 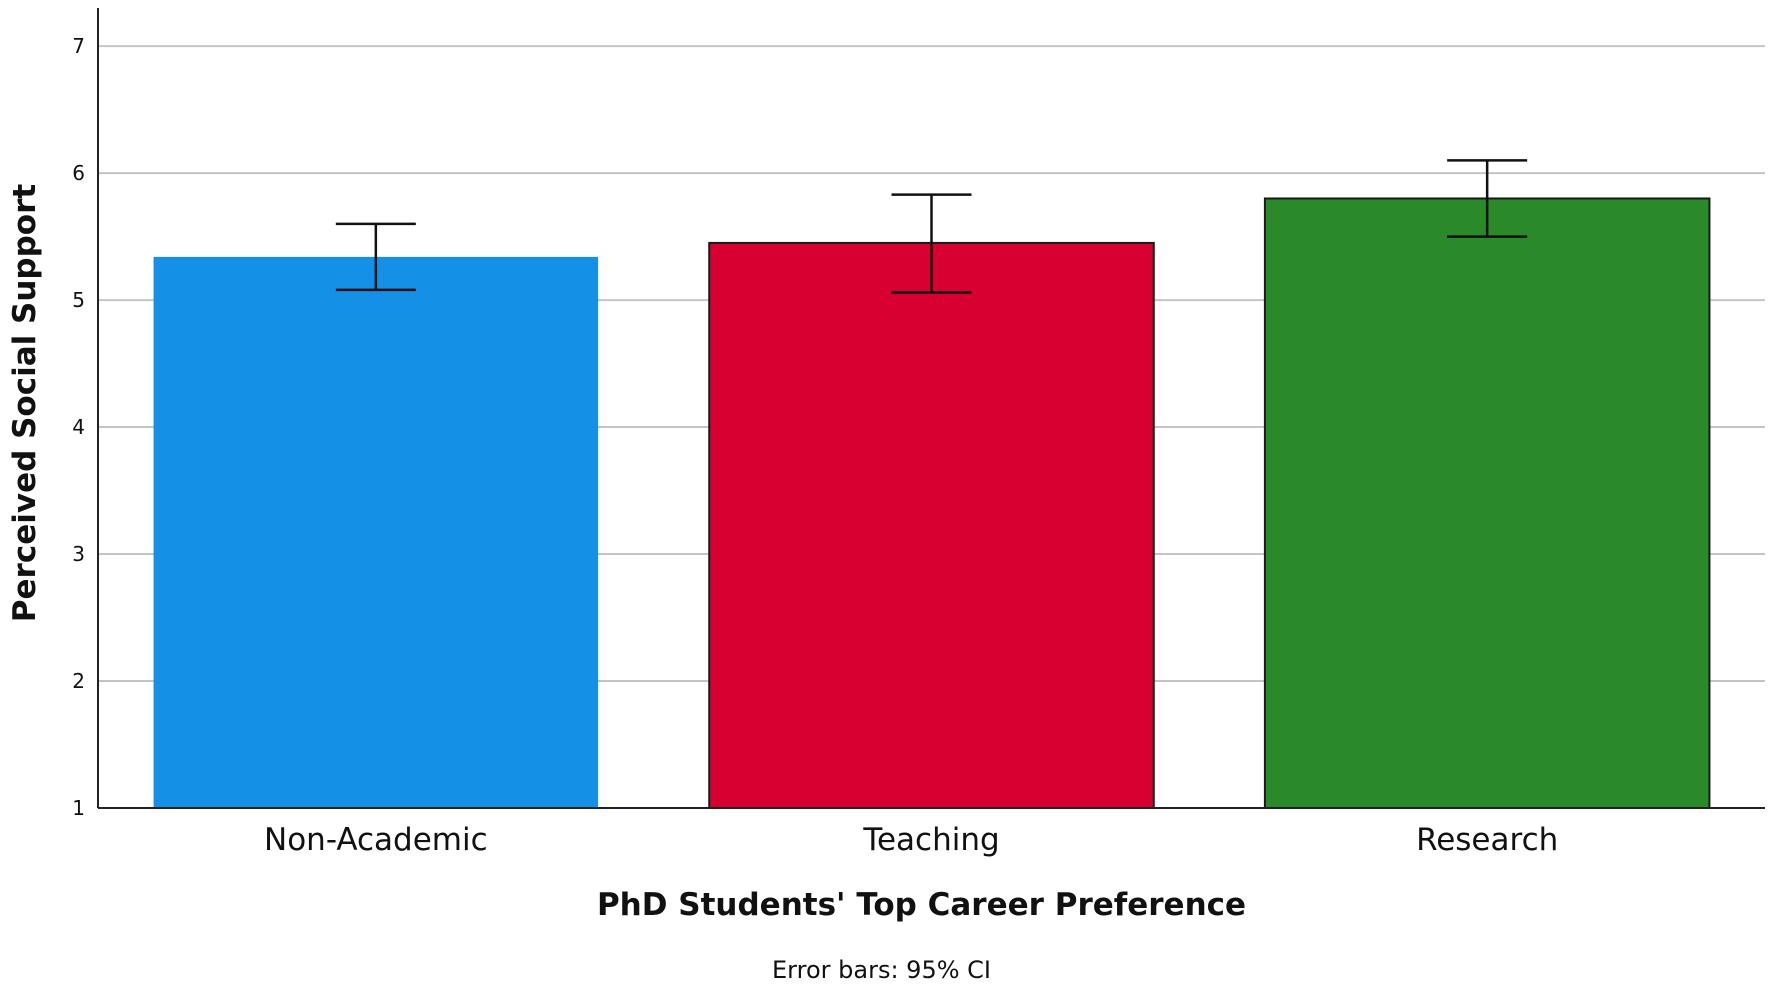 I want to click on y-tick-label: 5, so click(x=78, y=300).